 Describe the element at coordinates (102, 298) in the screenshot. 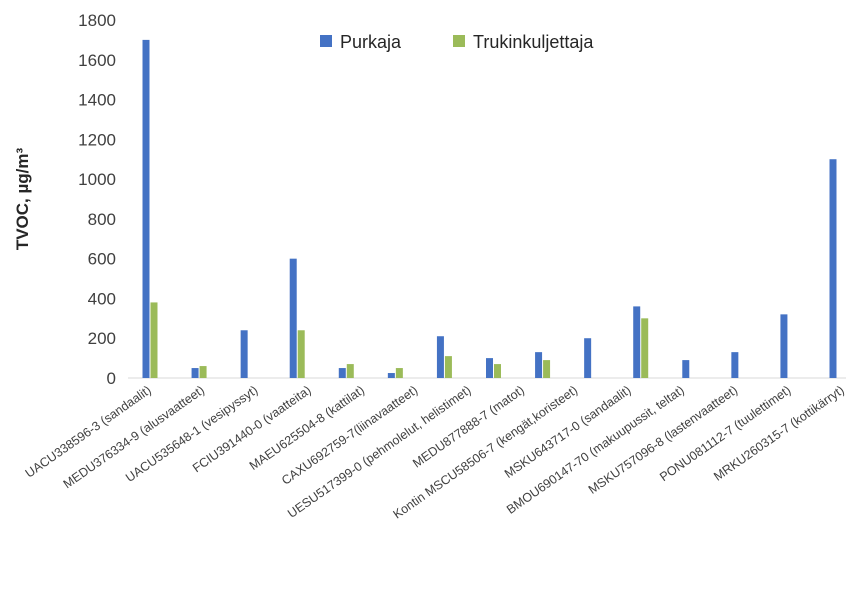

I see `y-tick-label: 400` at that location.